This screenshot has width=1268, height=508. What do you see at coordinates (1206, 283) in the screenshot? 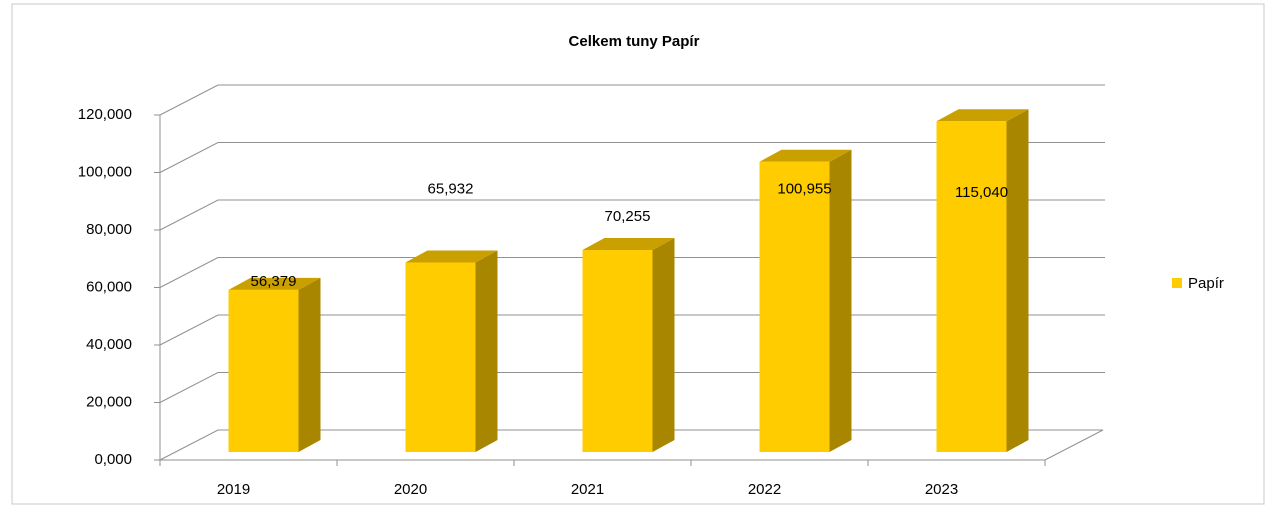
I see `legend-label: Papír` at bounding box center [1206, 283].